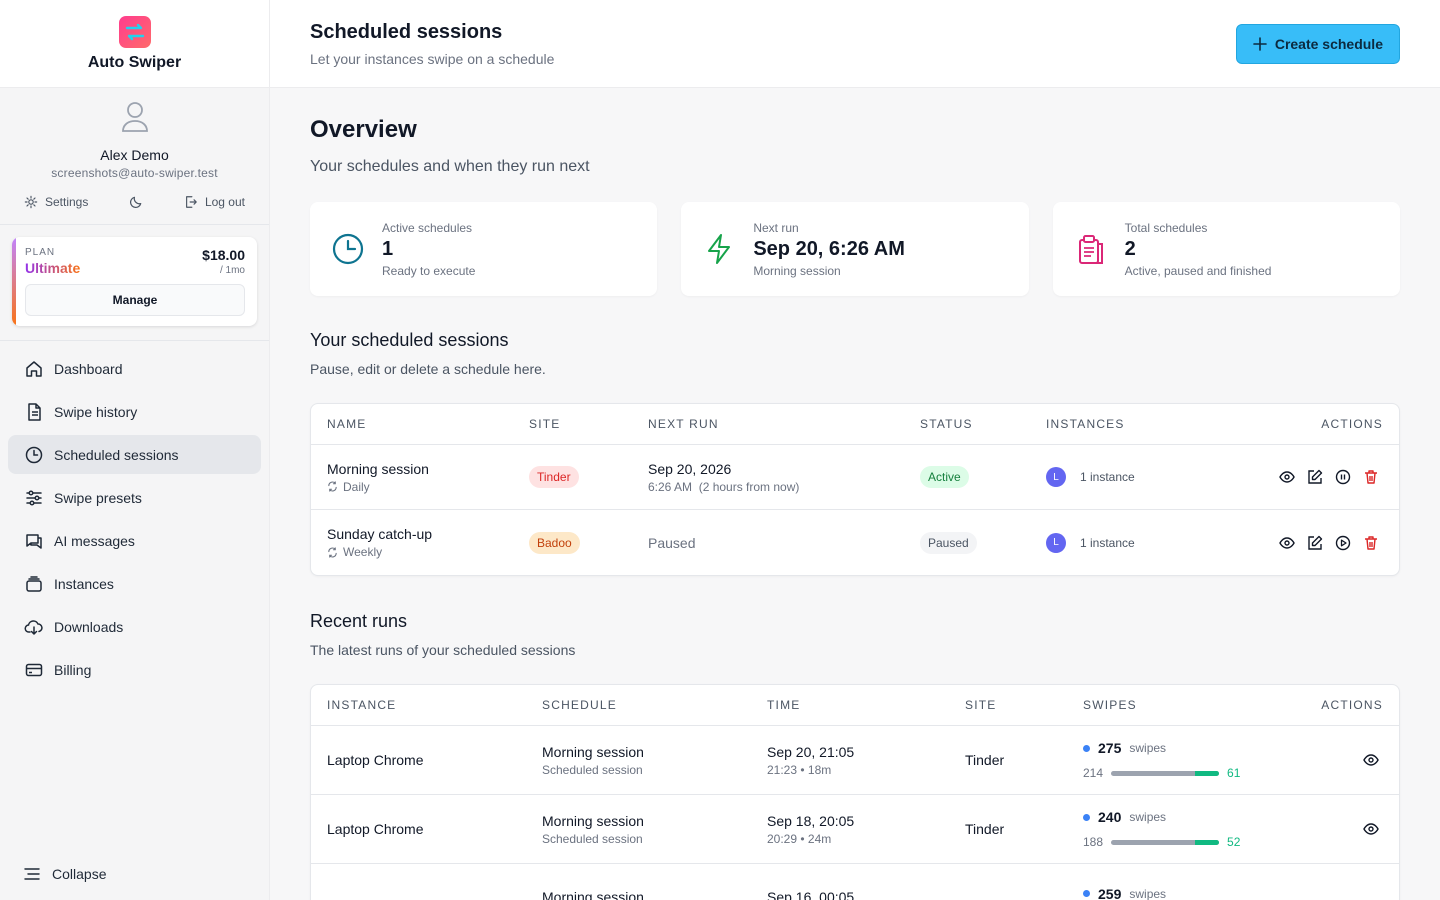 The image size is (1440, 900). I want to click on column-header: TIME, so click(784, 705).